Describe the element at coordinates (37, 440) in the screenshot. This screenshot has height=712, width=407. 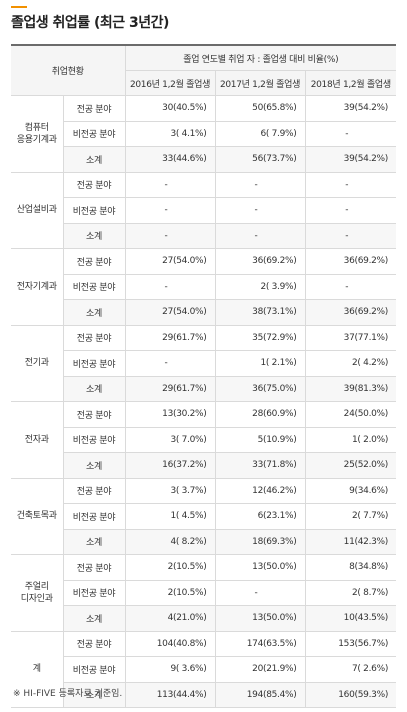
I see `department-name: 전자과` at that location.